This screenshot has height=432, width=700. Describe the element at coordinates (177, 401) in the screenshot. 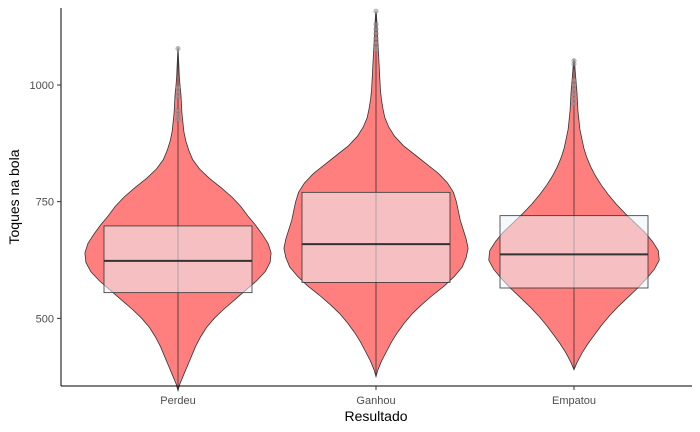

I see `x-tick-label-perdeu: Perdeu` at that location.